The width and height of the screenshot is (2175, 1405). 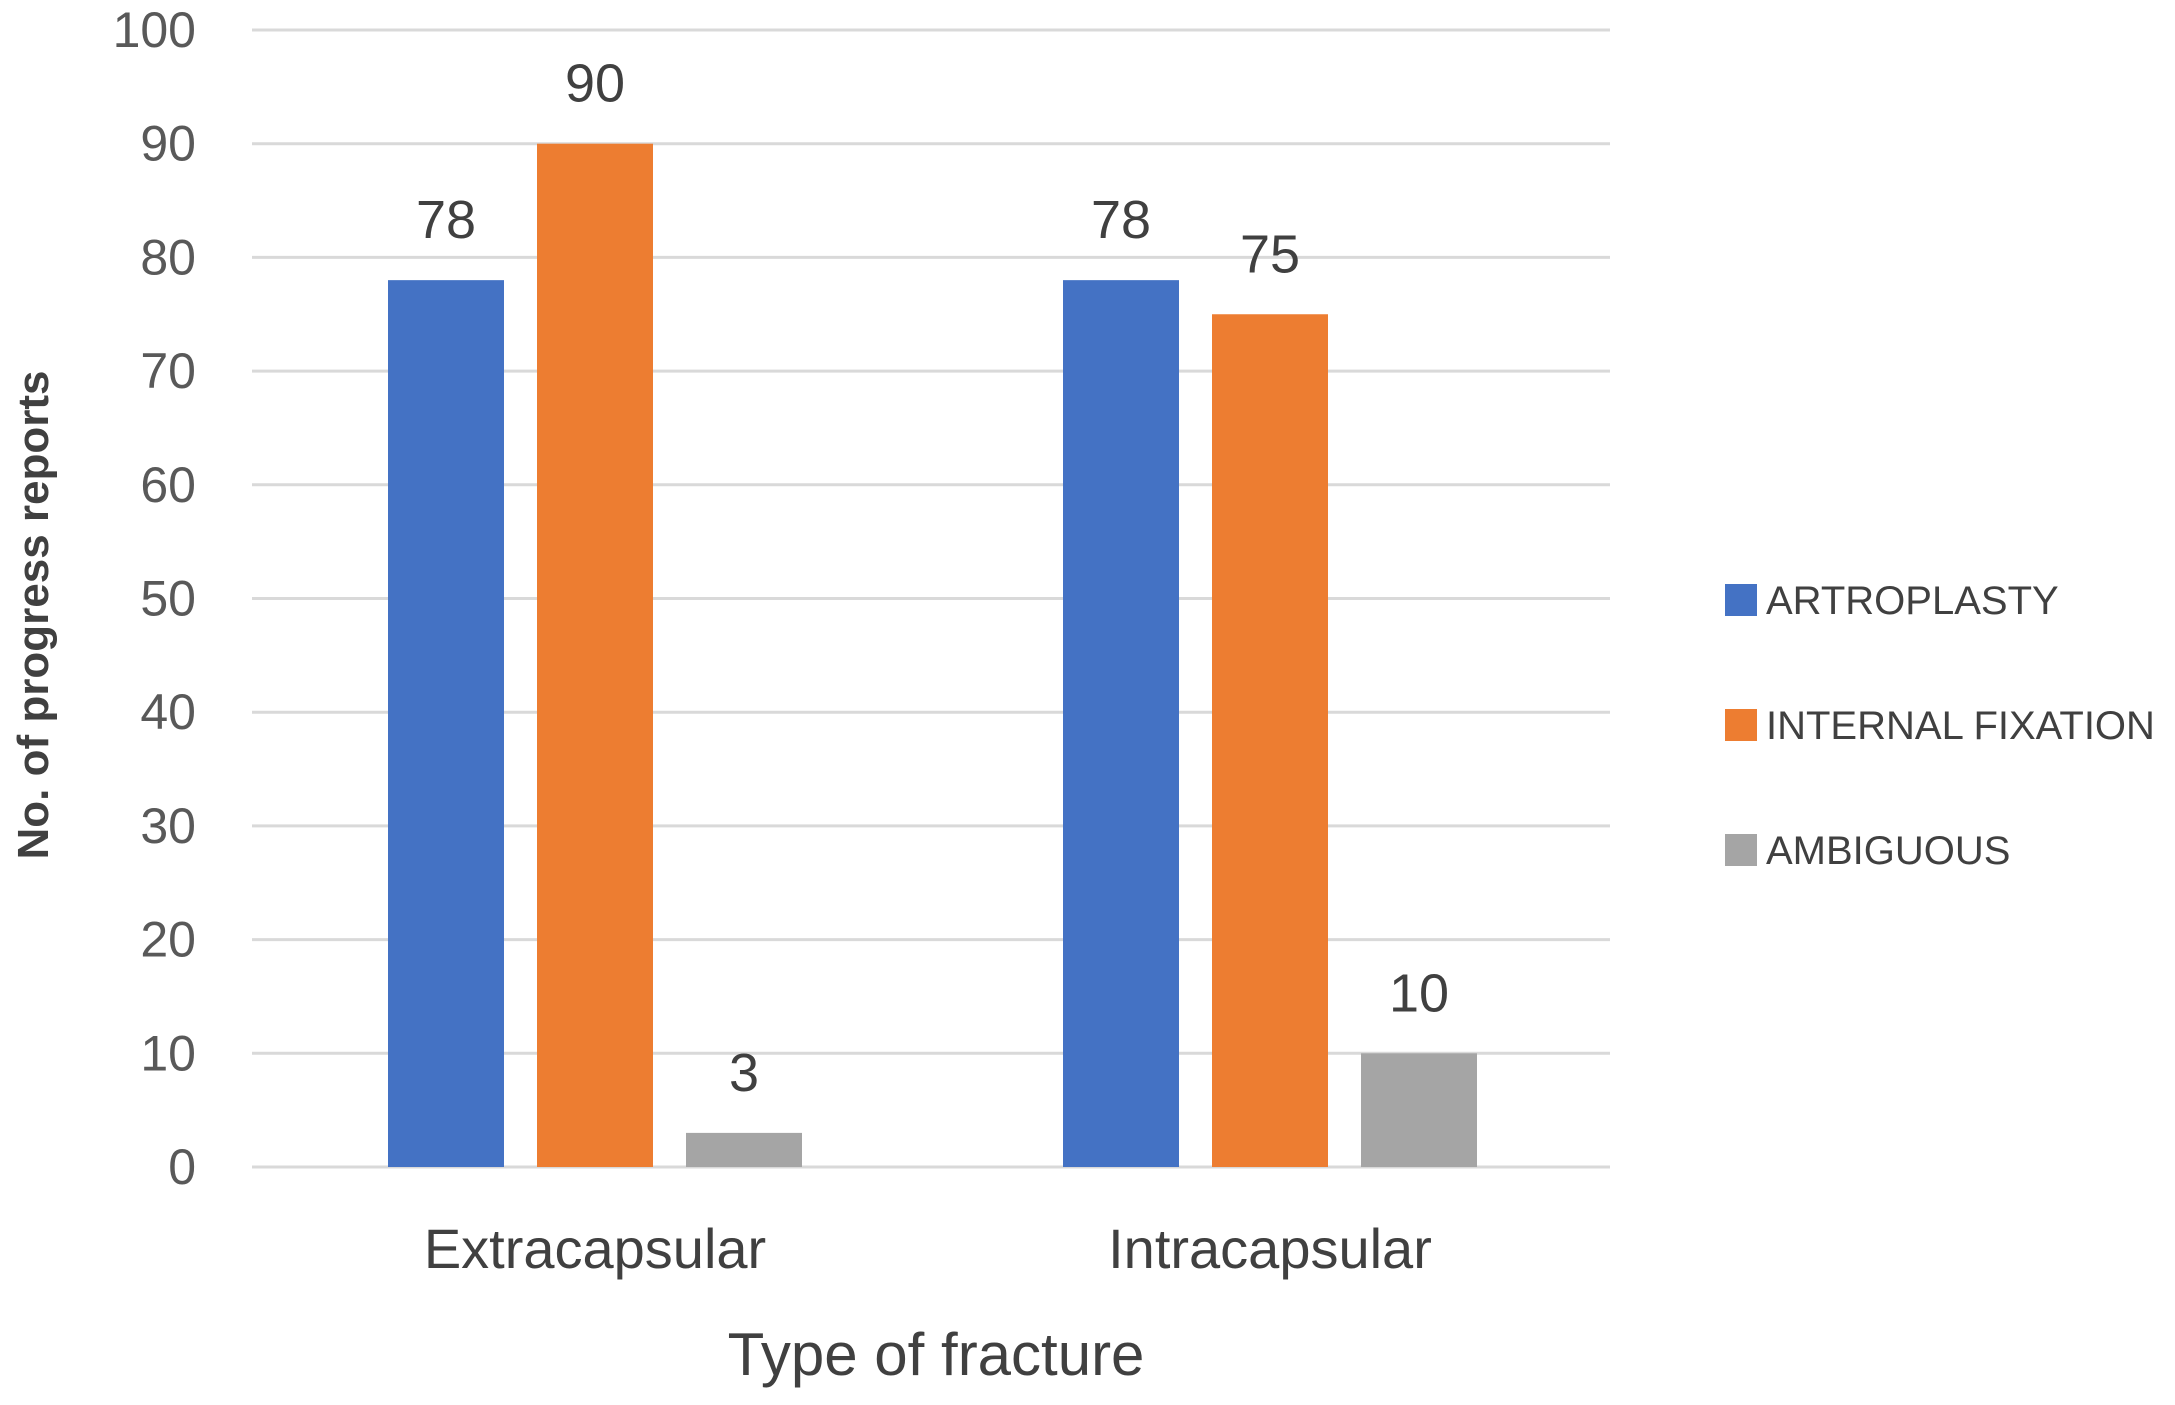 What do you see at coordinates (168, 1053) in the screenshot?
I see `y-tick-label: 10` at bounding box center [168, 1053].